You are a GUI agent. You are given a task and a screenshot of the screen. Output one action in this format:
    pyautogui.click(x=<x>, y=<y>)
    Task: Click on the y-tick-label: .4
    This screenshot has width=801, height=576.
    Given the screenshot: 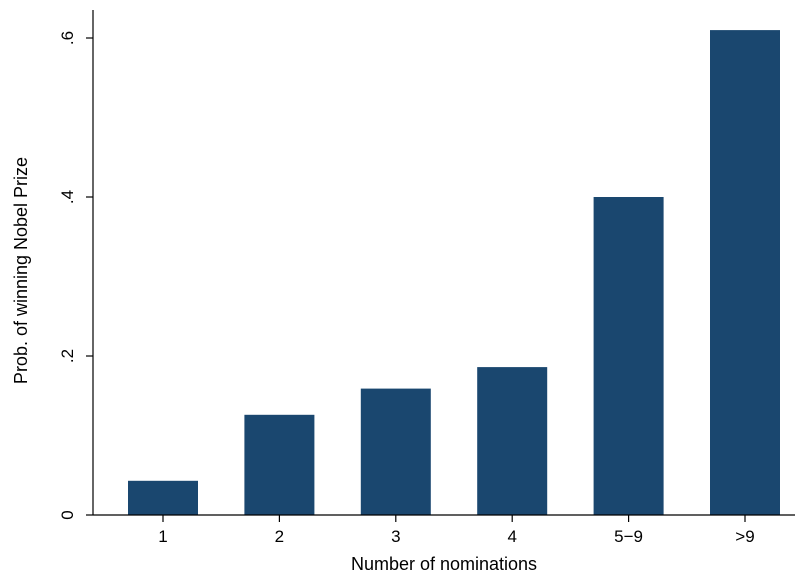 What is the action you would take?
    pyautogui.click(x=67, y=197)
    